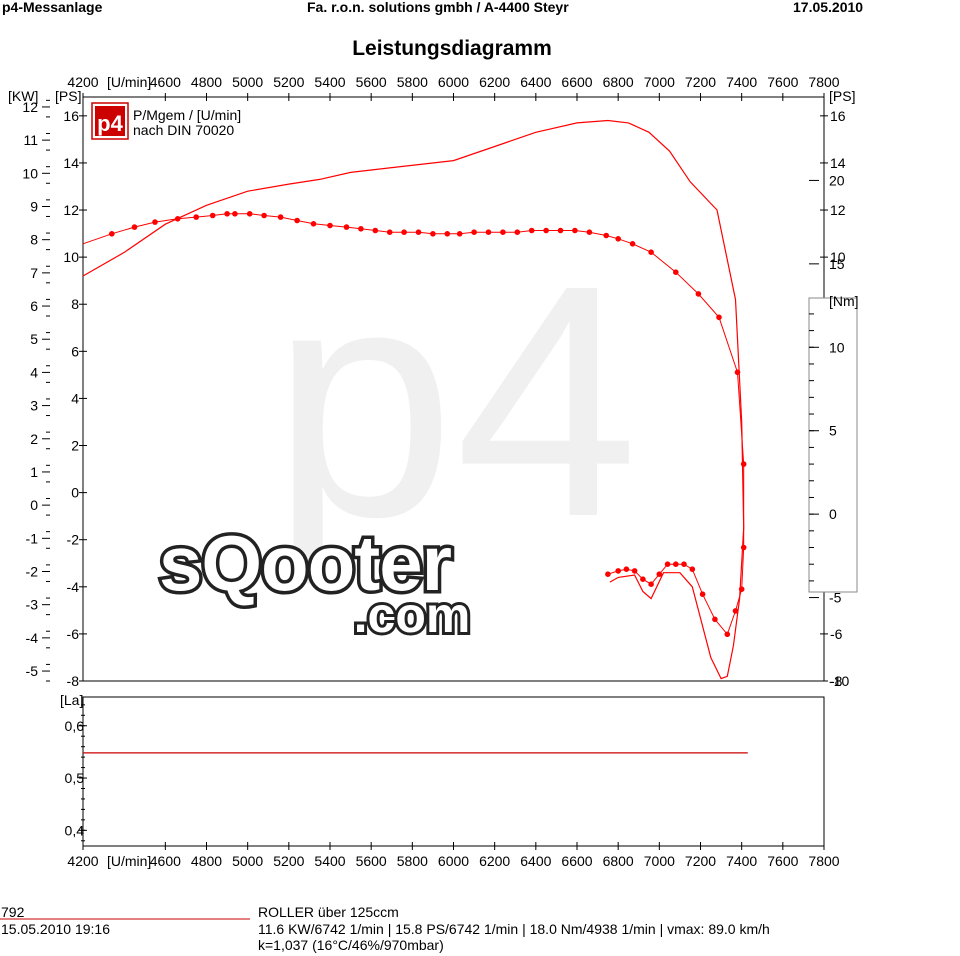 The image size is (960, 956). What do you see at coordinates (576, 861) in the screenshot?
I see `x-tick-label-bottom: 6600` at bounding box center [576, 861].